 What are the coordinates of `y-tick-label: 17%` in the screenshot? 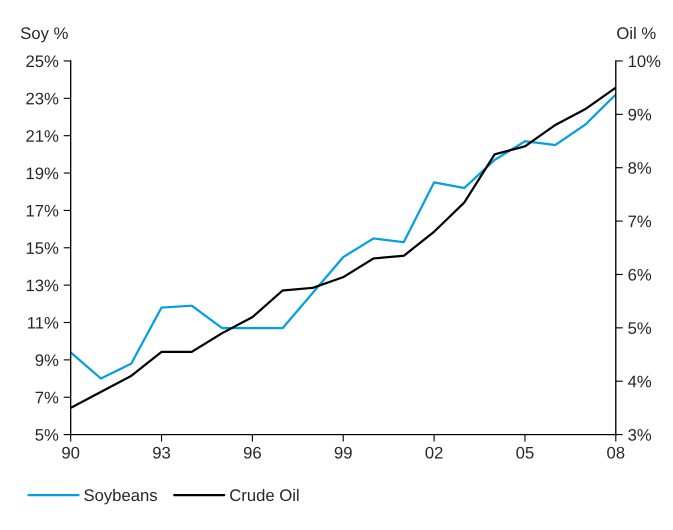 It's located at (42, 210).